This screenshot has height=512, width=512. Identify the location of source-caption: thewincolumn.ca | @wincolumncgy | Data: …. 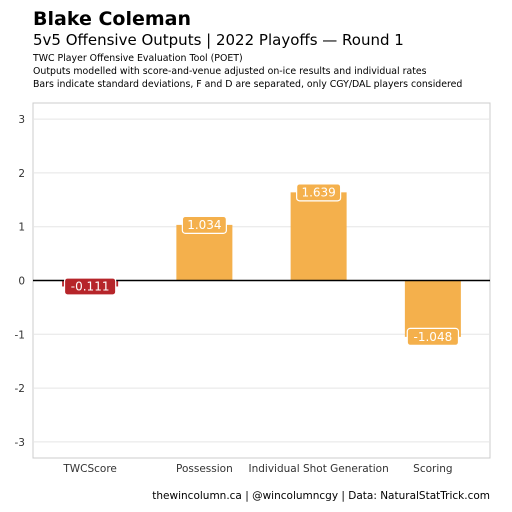
(321, 496).